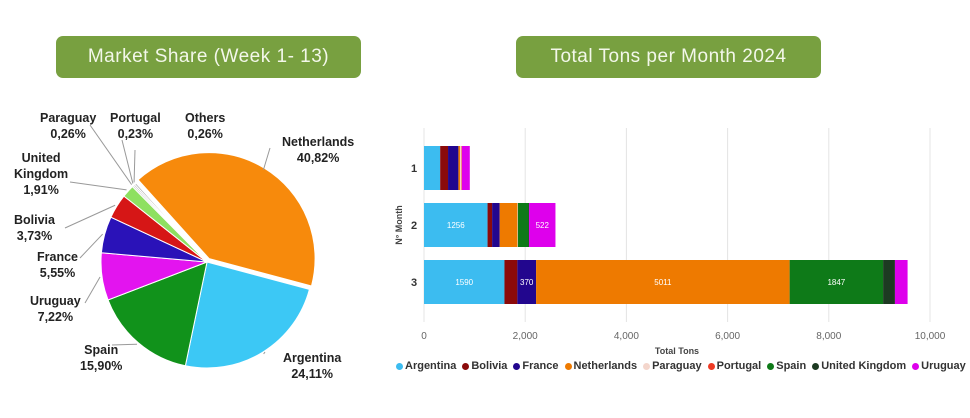 Image resolution: width=970 pixels, height=418 pixels. What do you see at coordinates (540, 366) in the screenshot?
I see `legend-label: France` at bounding box center [540, 366].